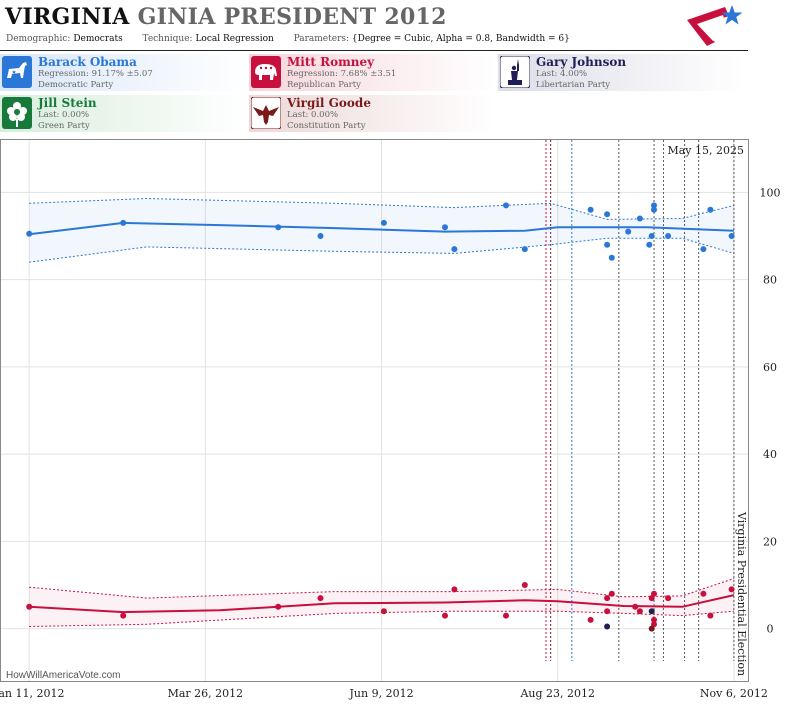 The width and height of the screenshot is (789, 704). What do you see at coordinates (770, 629) in the screenshot?
I see `y-tick-label: 0` at bounding box center [770, 629].